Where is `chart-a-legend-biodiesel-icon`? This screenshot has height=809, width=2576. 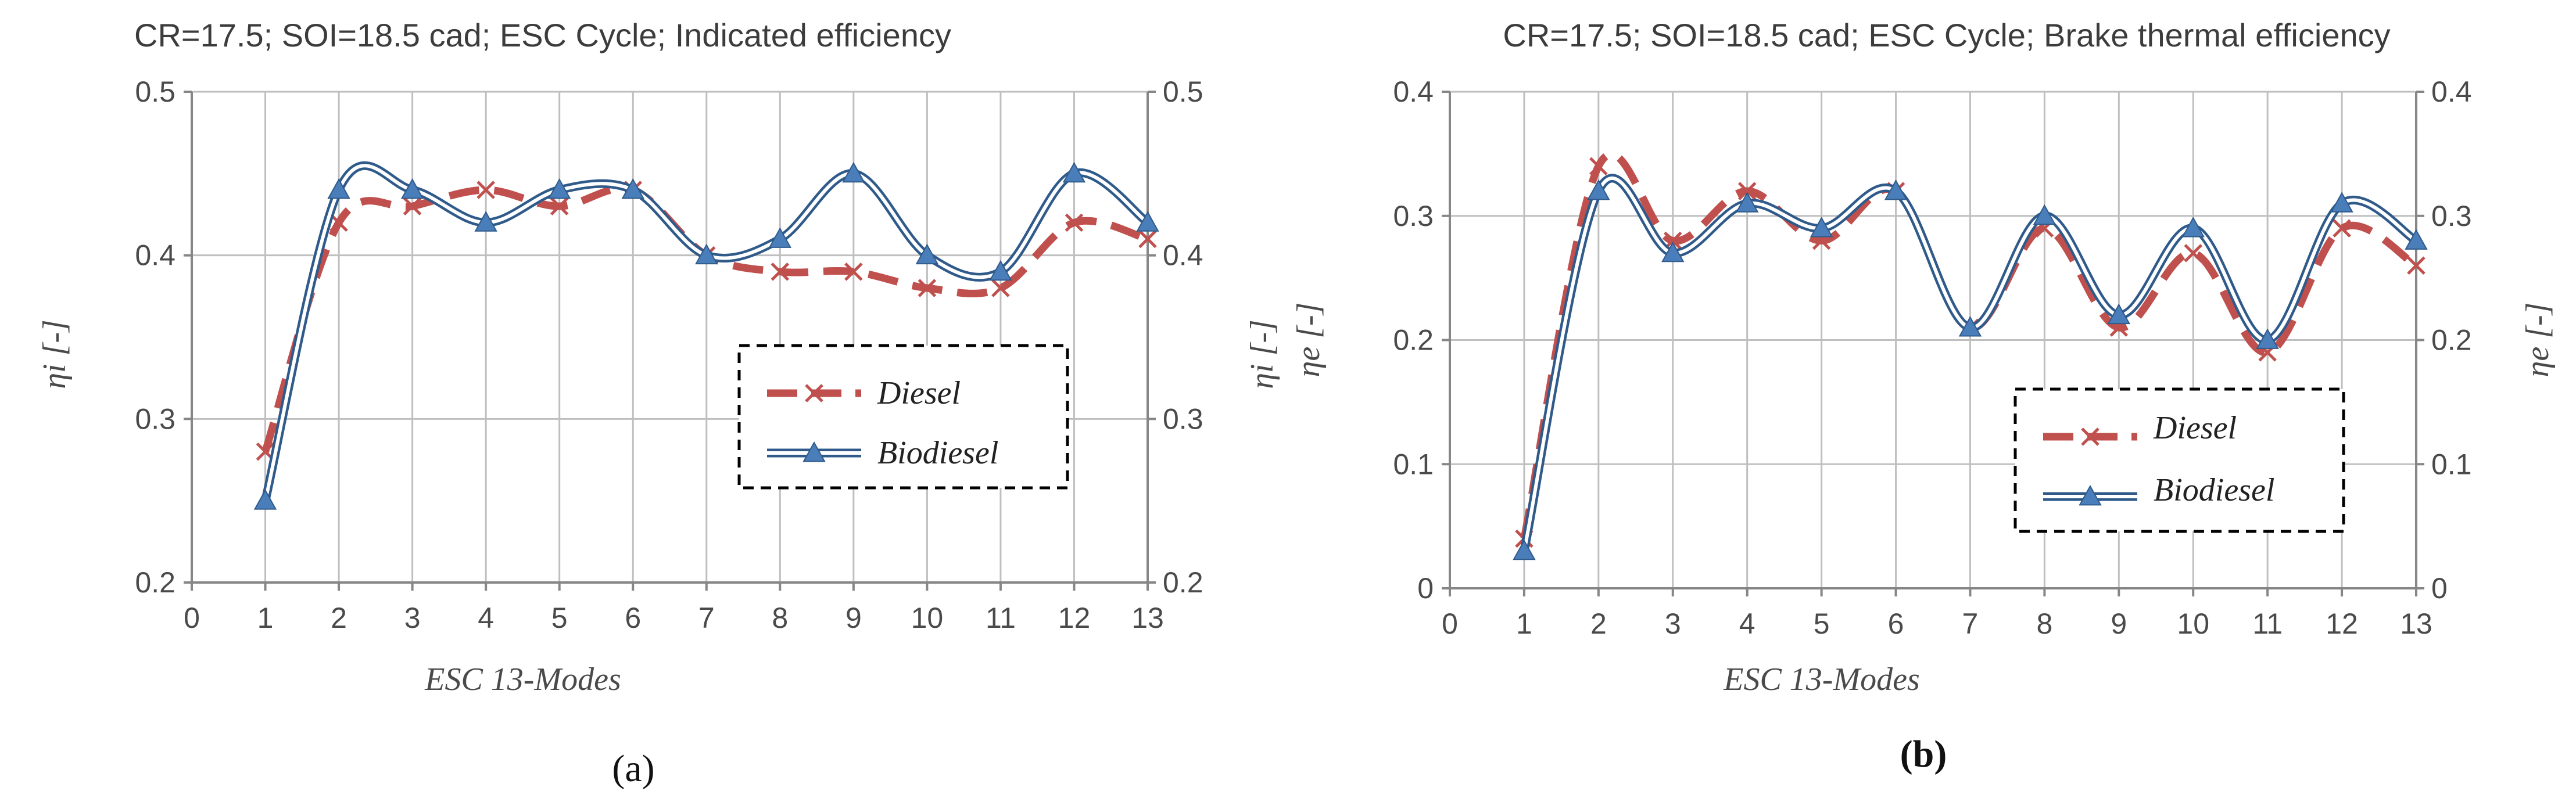
chart-a-legend-biodiesel-icon is located at coordinates (814, 451).